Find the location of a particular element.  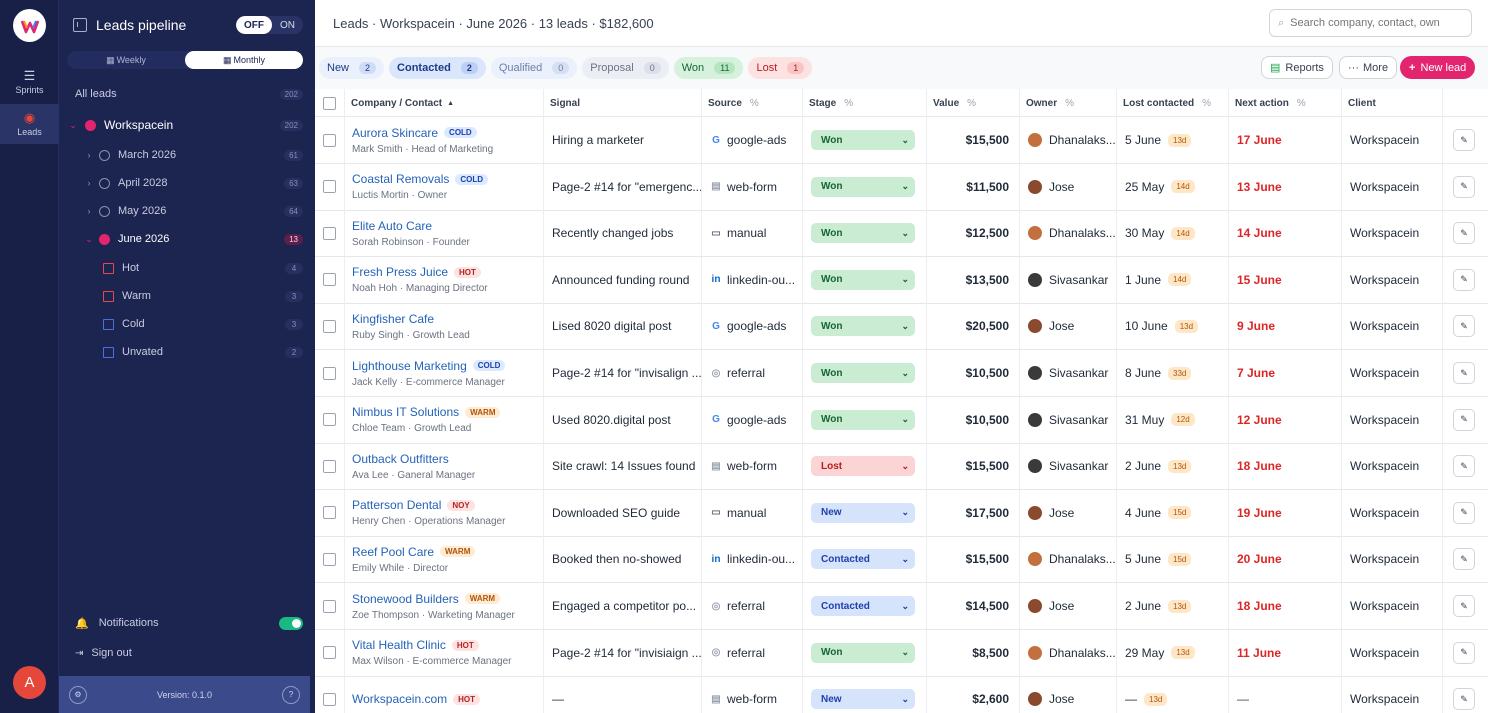

search-input is located at coordinates (1370, 23).